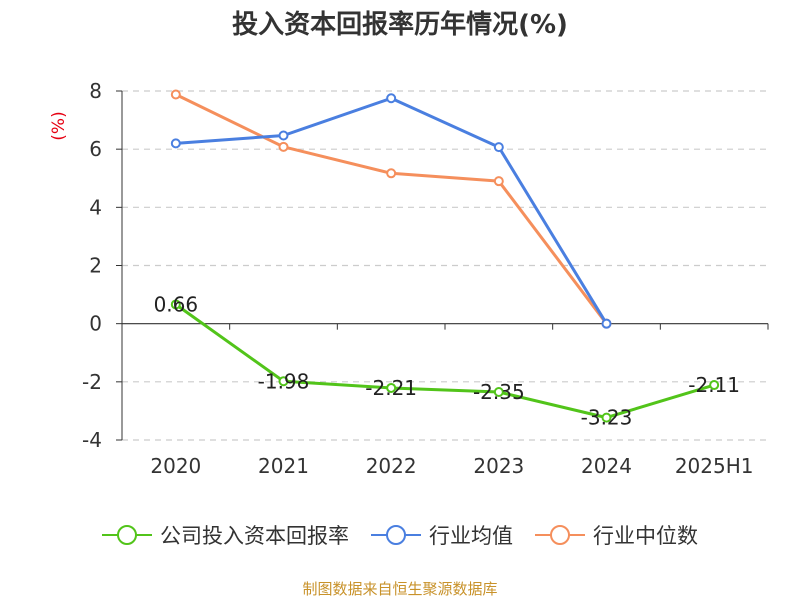  Describe the element at coordinates (606, 466) in the screenshot. I see `x-tick-label: 2024` at that location.